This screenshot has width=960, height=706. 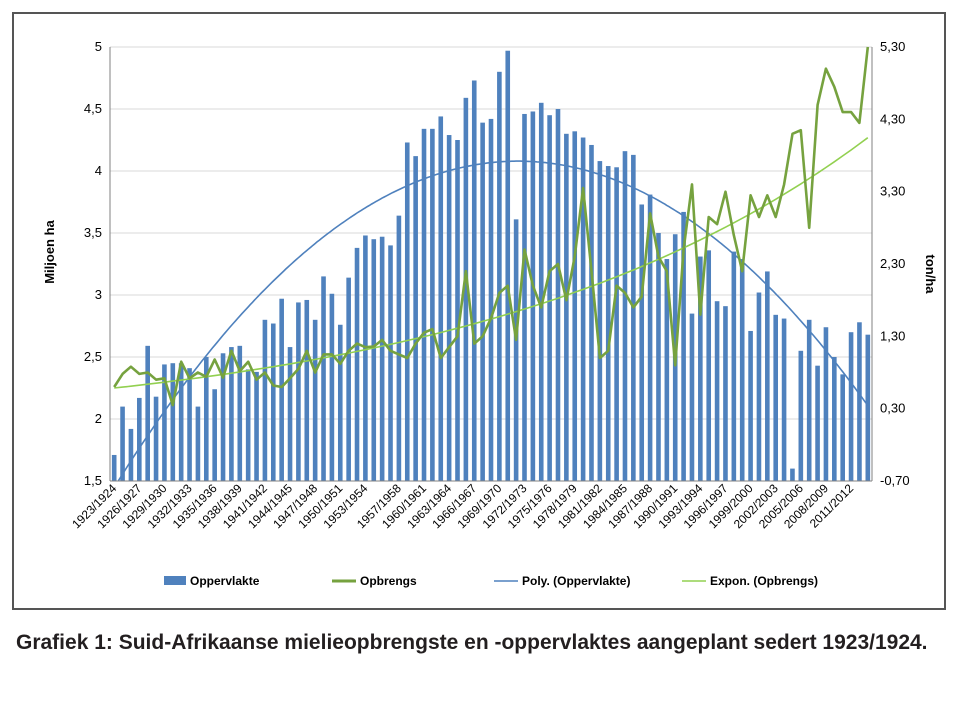 What do you see at coordinates (93, 108) in the screenshot?
I see `y-tick-label: 4,5` at bounding box center [93, 108].